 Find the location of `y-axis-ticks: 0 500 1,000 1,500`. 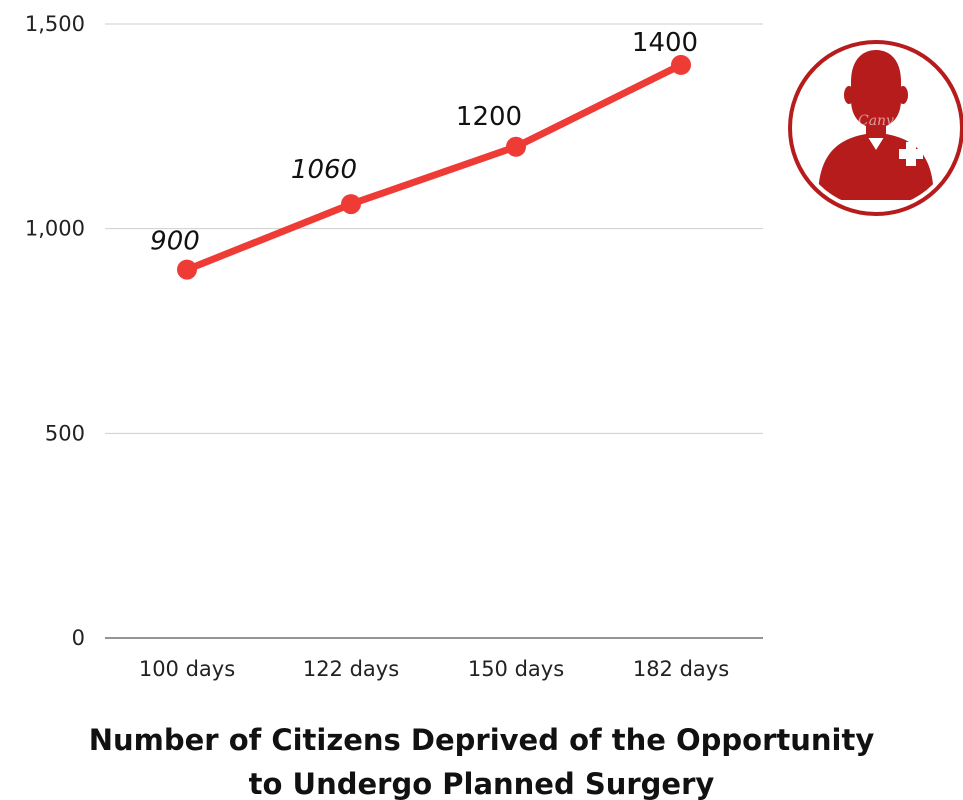

y-axis-ticks: 0 500 1,000 1,500 is located at coordinates (55, 331).